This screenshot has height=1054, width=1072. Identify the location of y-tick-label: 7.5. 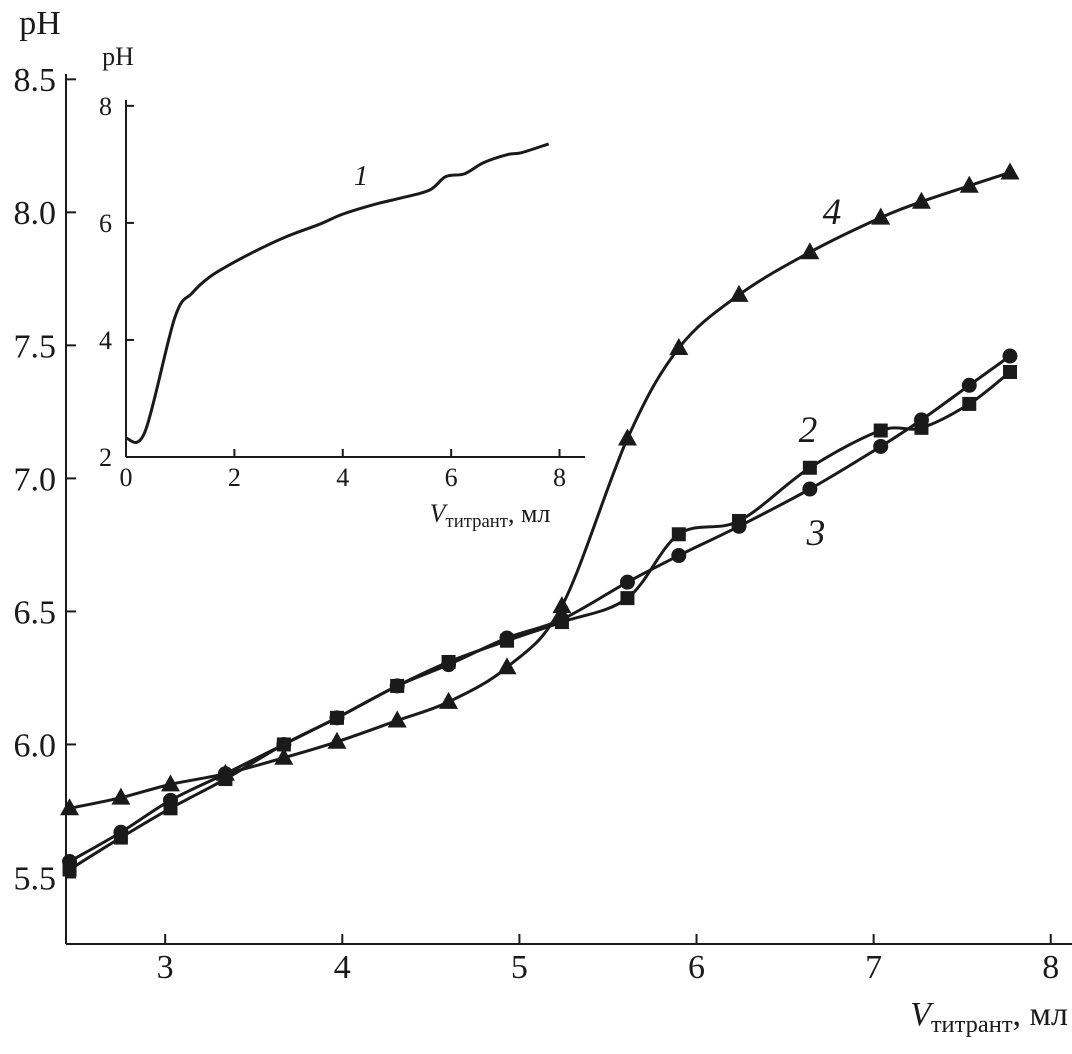
(35, 346).